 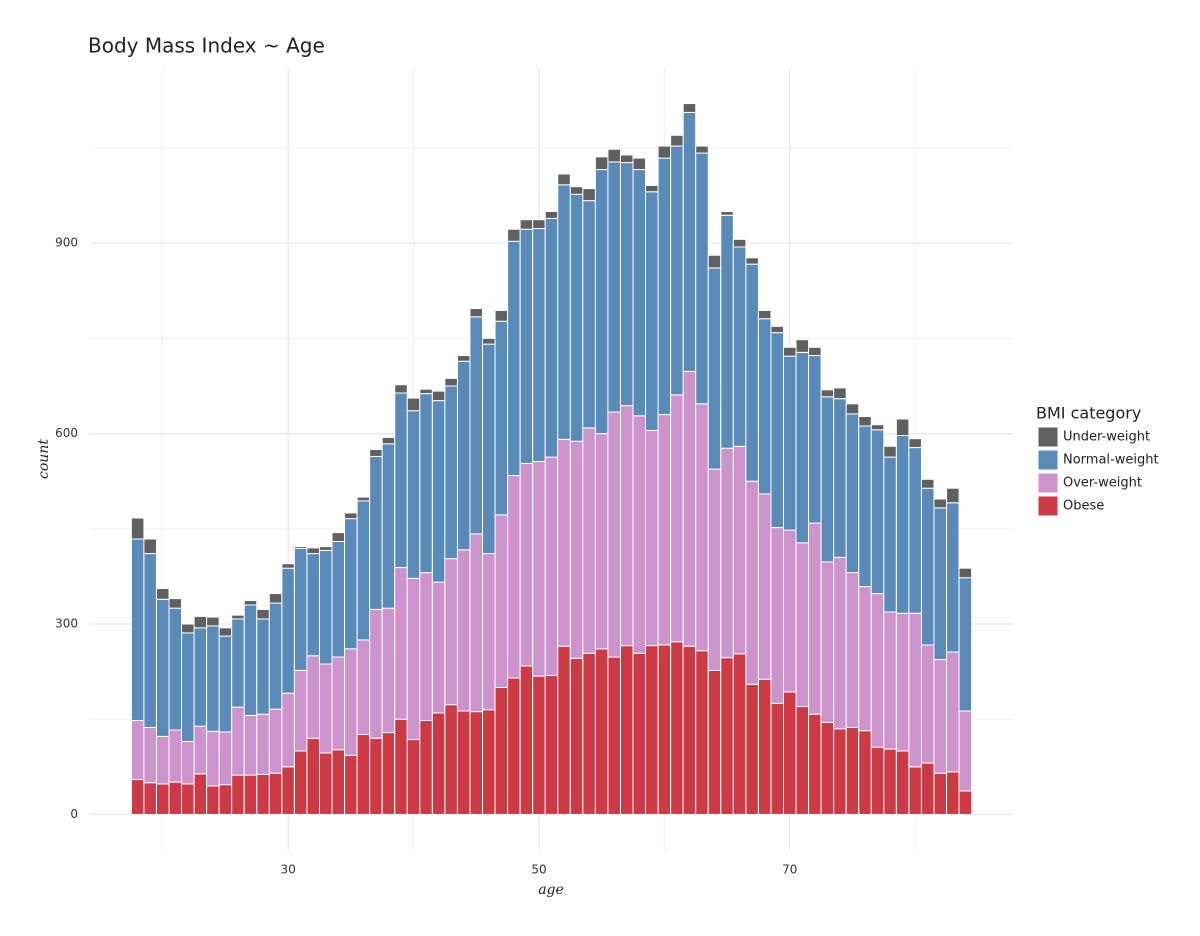 I want to click on y-tick-label: 600, so click(x=66, y=433).